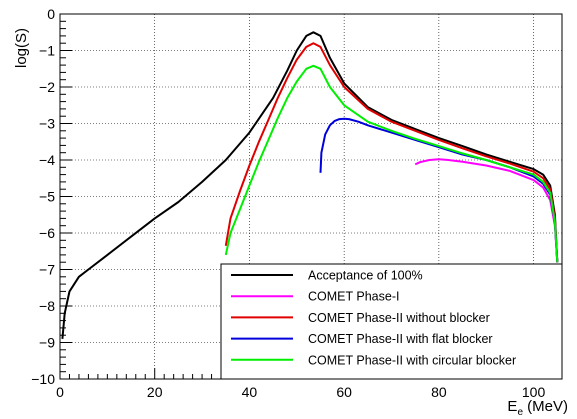 This screenshot has height=419, width=577. I want to click on legend-label: COMET Phase-I, so click(353, 297).